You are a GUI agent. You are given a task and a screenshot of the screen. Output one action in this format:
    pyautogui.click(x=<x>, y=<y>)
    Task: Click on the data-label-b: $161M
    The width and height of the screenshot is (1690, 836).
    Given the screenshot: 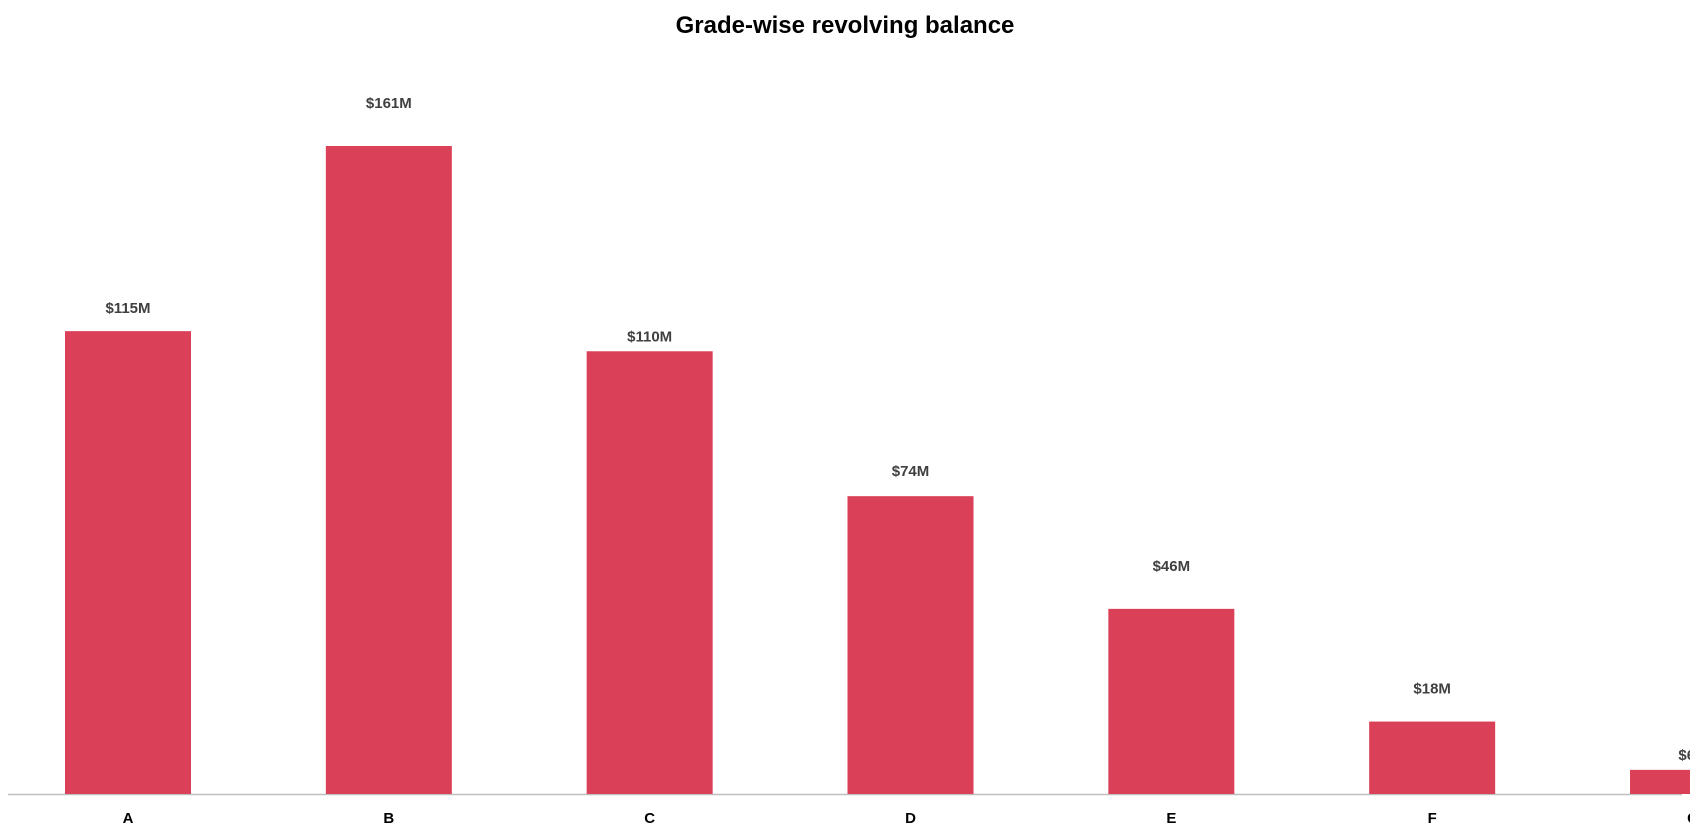 What is the action you would take?
    pyautogui.click(x=389, y=103)
    